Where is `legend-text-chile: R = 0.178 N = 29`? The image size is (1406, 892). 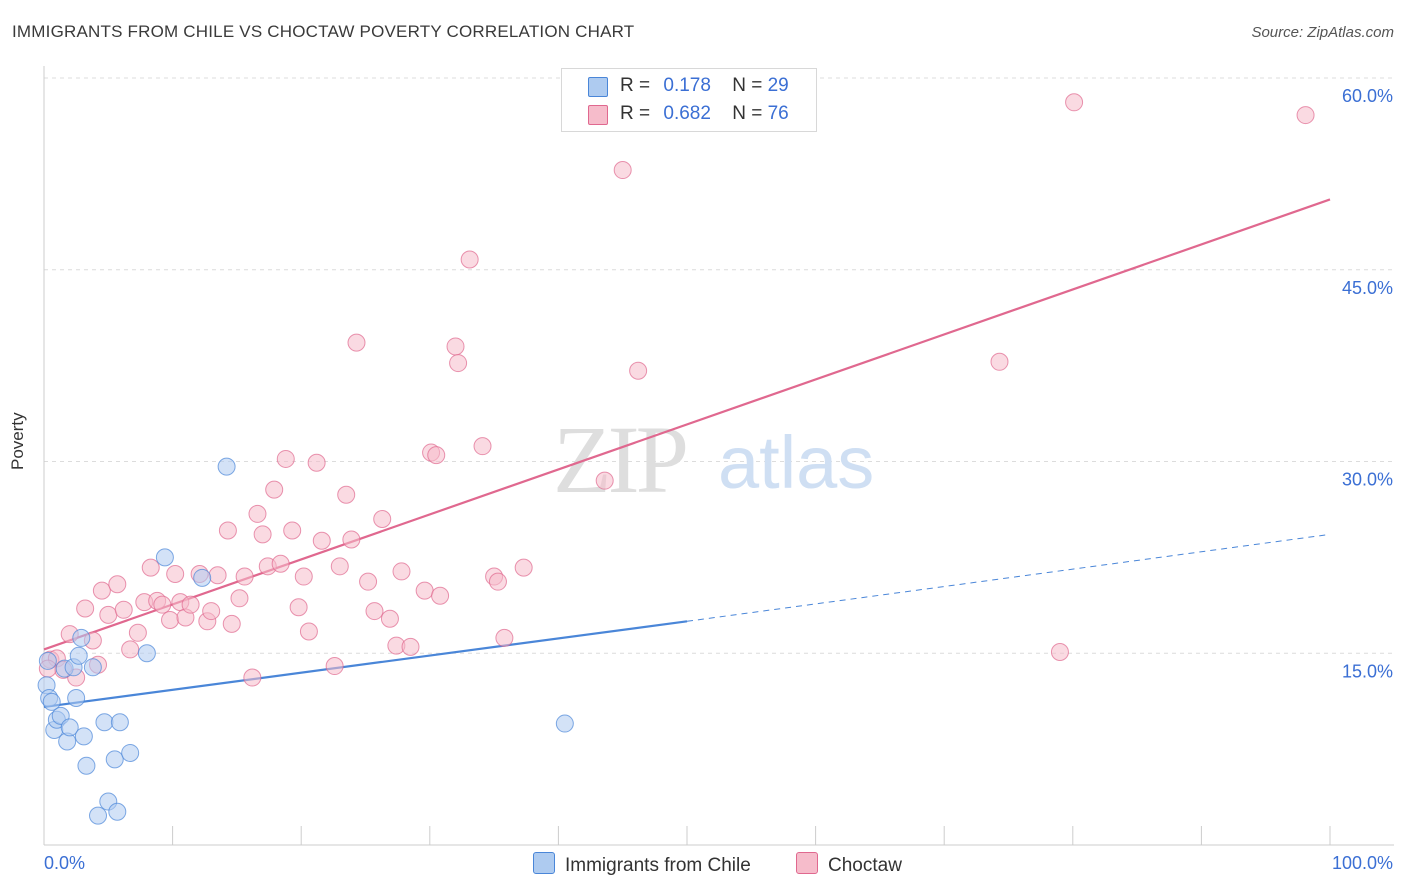
legend-text-chile: R = 0.178 N = 29 is located at coordinates (704, 86).